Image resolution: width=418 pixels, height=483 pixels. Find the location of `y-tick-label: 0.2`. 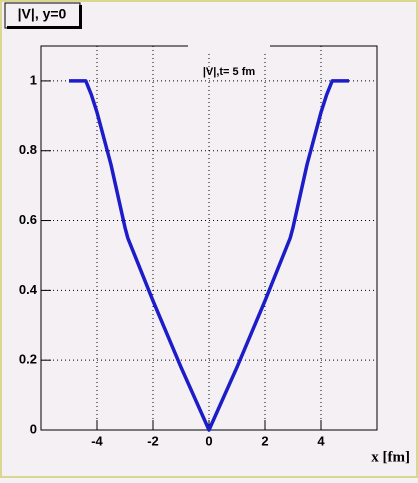

y-tick-label: 0.2 is located at coordinates (28, 359).